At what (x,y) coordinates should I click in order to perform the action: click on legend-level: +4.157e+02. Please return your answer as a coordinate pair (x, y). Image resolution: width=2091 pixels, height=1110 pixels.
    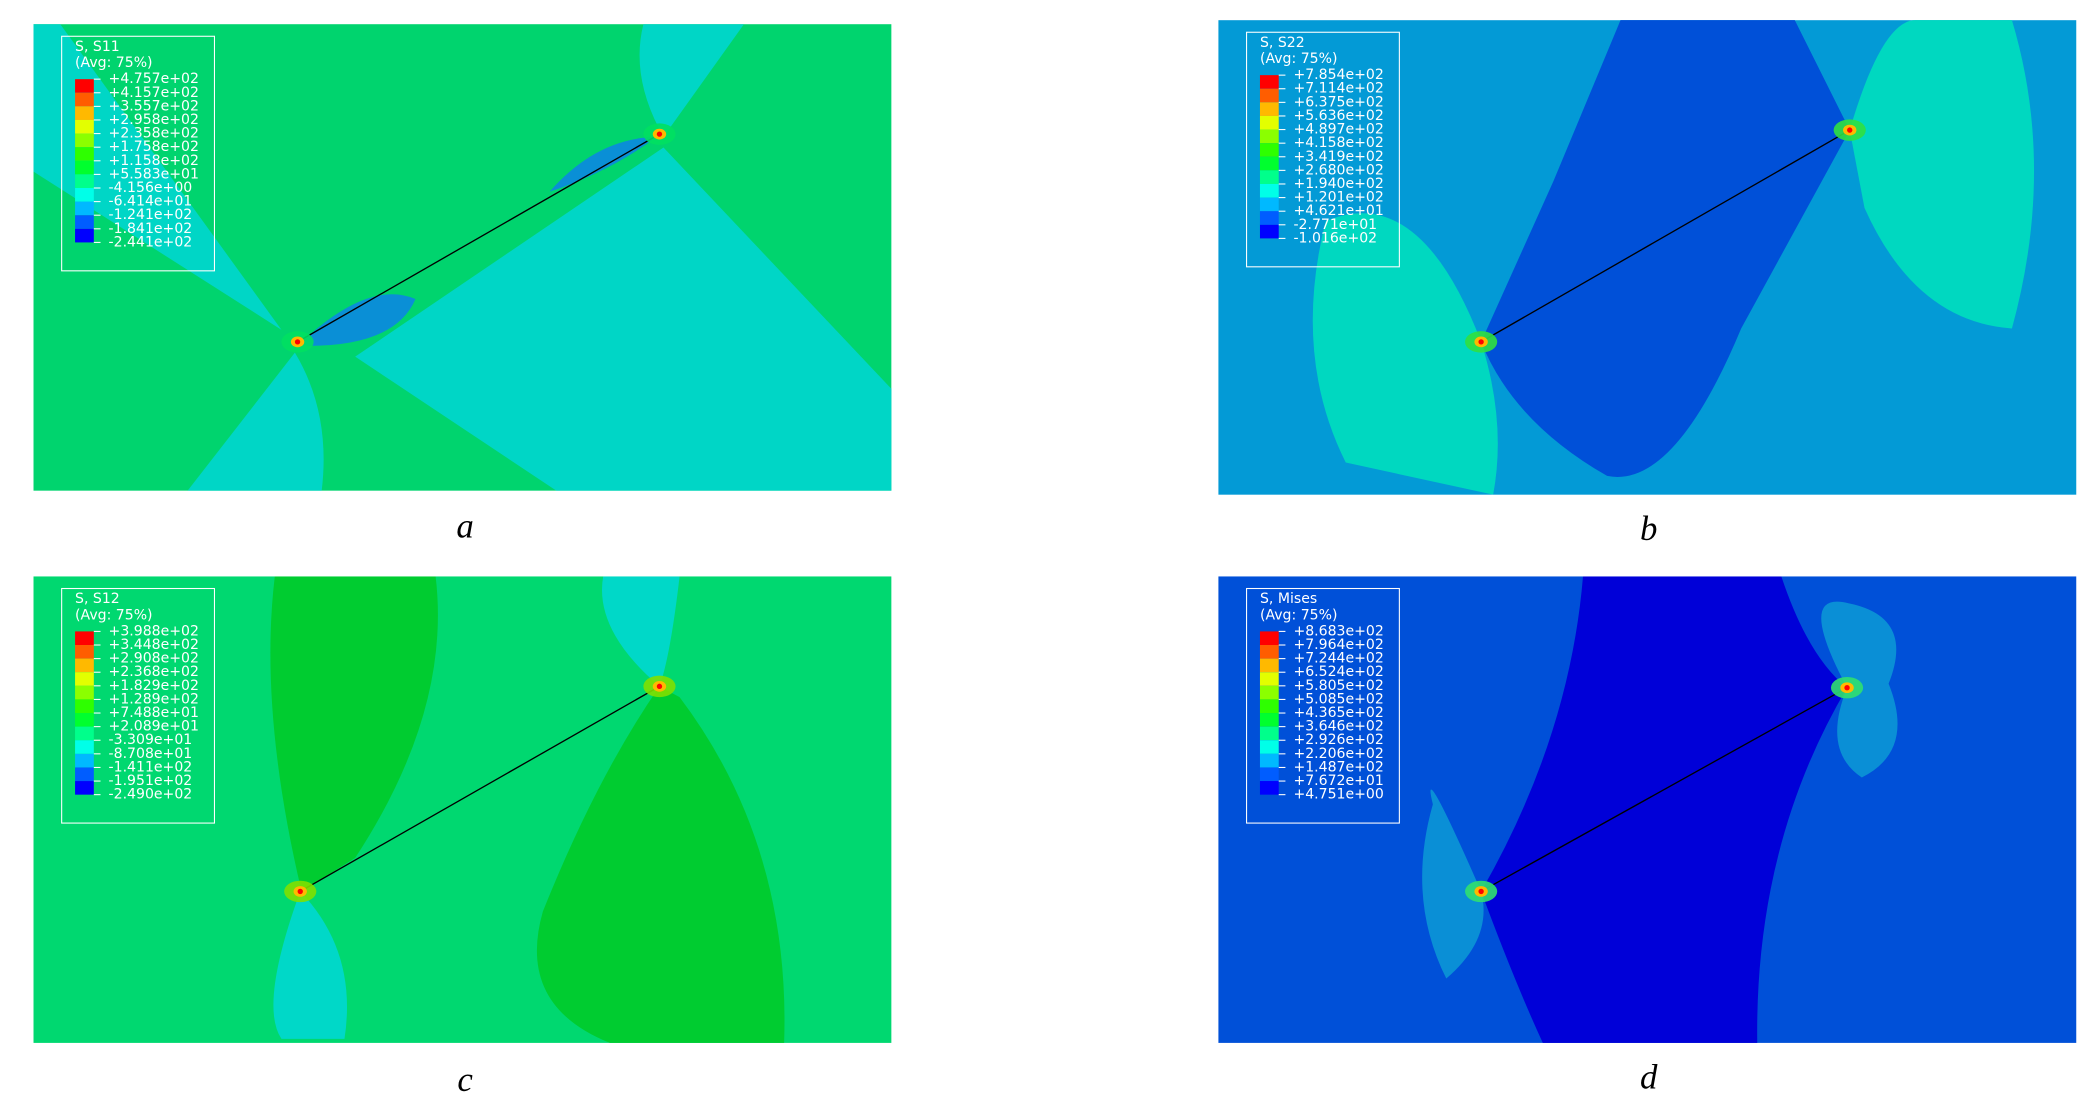
    Looking at the image, I should click on (154, 93).